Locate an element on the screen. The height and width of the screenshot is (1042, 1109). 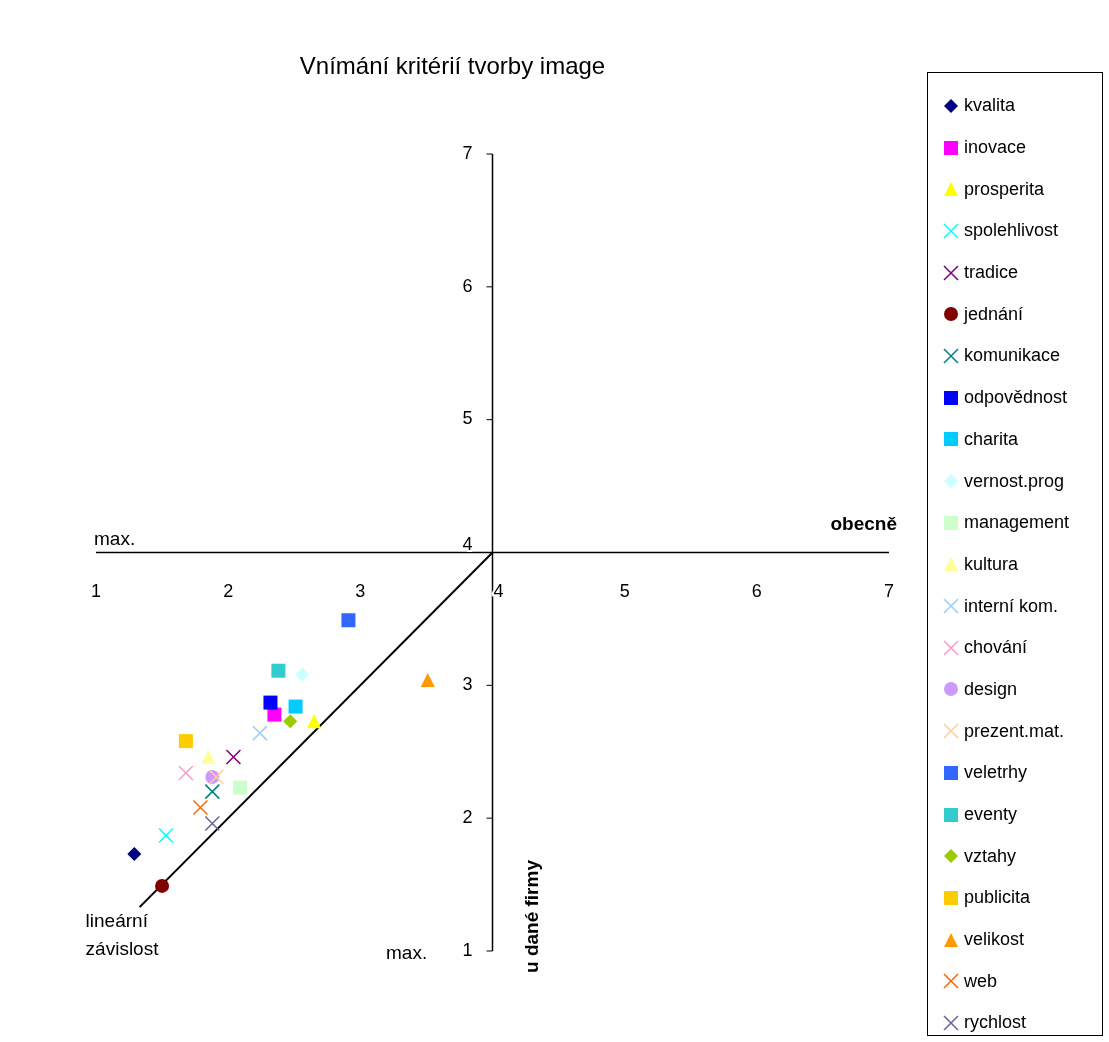
x-tick-label: 1 is located at coordinates (96, 591).